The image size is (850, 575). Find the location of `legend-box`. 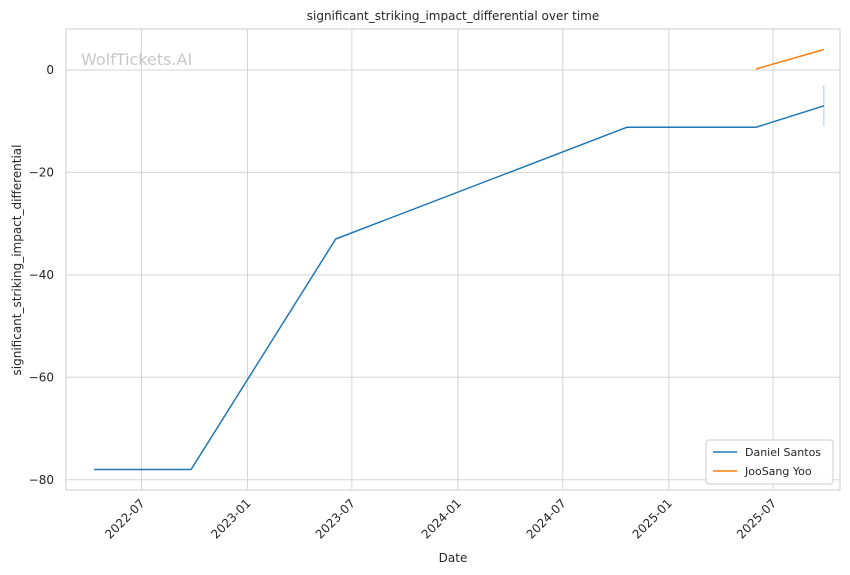

legend-box is located at coordinates (769, 462).